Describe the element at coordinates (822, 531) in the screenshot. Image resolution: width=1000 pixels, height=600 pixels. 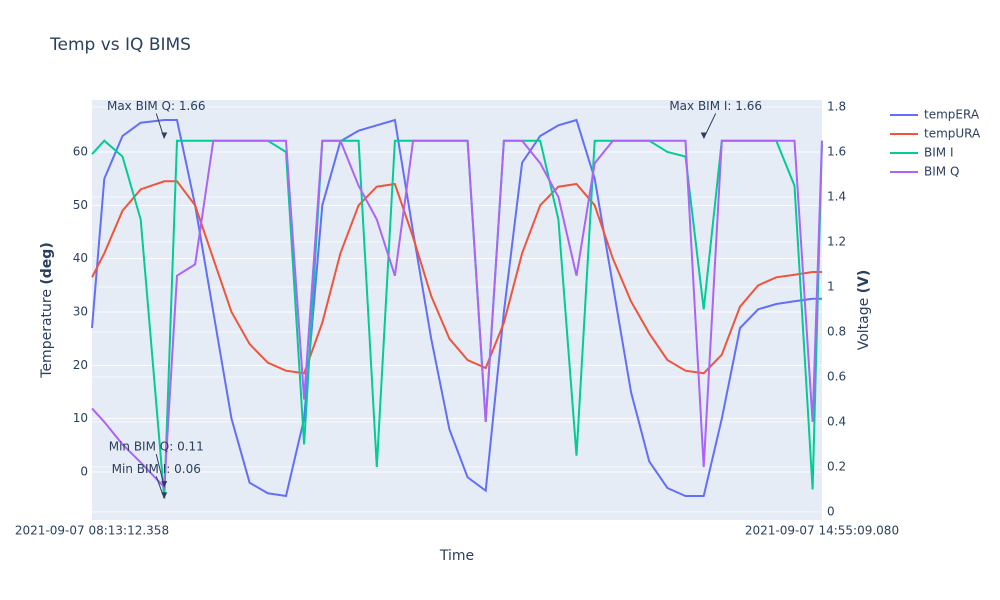
I see `x-tick-label: 2021-09-07 14:55:09.080` at that location.